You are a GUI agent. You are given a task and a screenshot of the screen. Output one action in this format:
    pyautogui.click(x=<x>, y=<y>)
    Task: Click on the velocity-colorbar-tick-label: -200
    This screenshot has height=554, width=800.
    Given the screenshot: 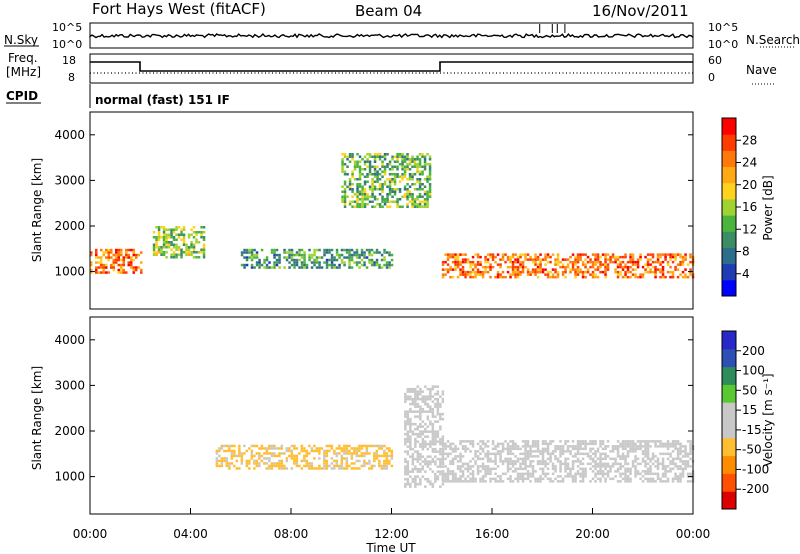 What is the action you would take?
    pyautogui.click(x=755, y=489)
    